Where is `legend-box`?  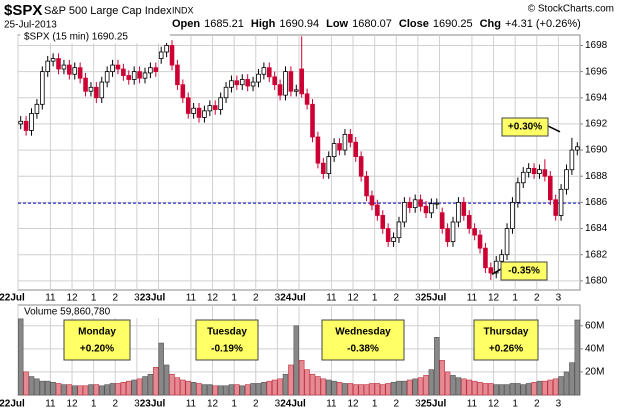
legend-box is located at coordinates (90, 312).